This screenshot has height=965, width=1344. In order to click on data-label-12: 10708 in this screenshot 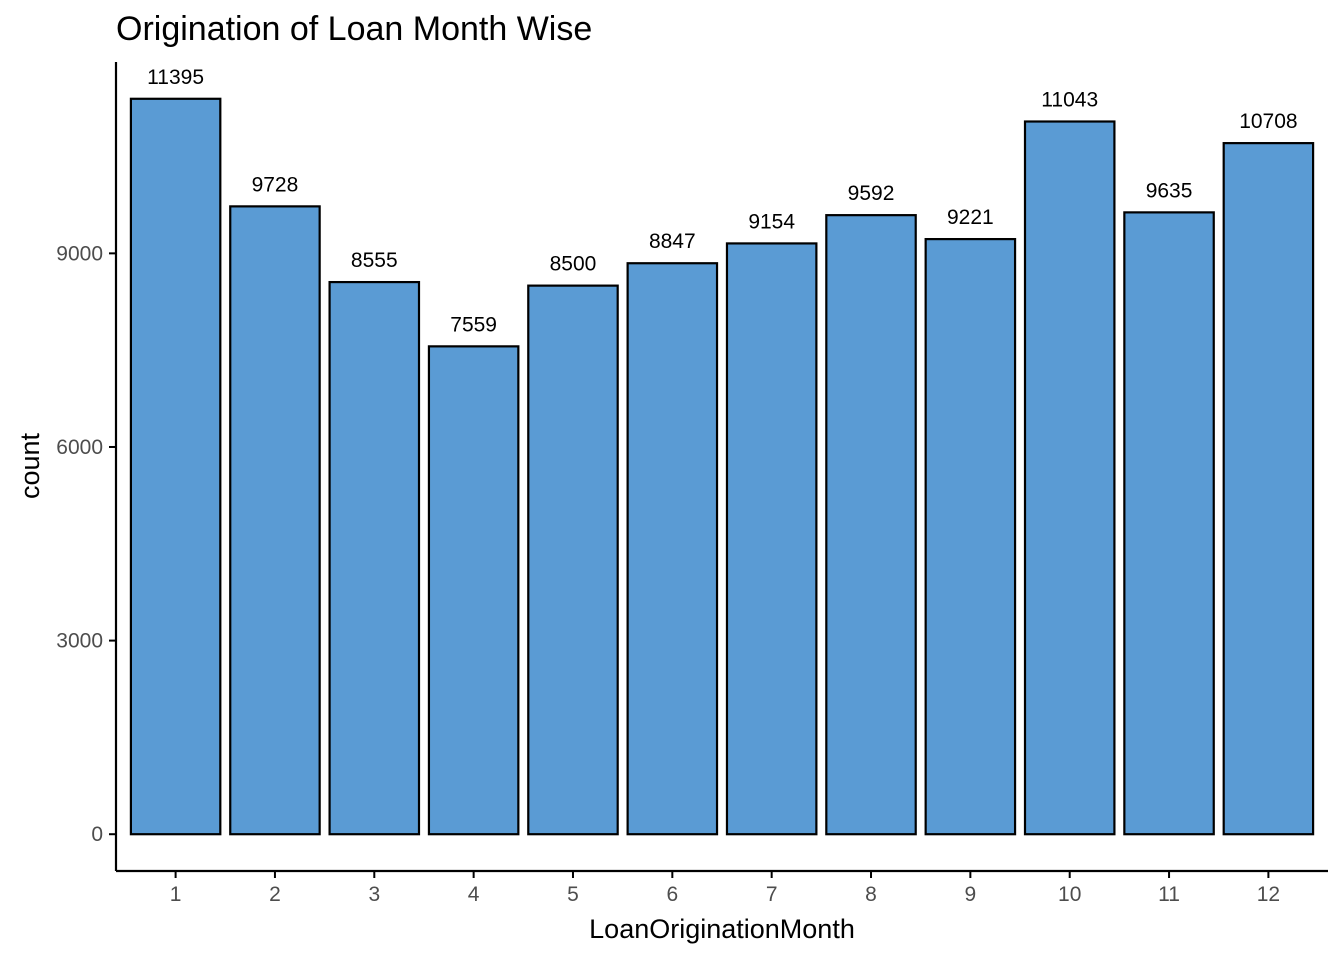, I will do `click(1268, 121)`.